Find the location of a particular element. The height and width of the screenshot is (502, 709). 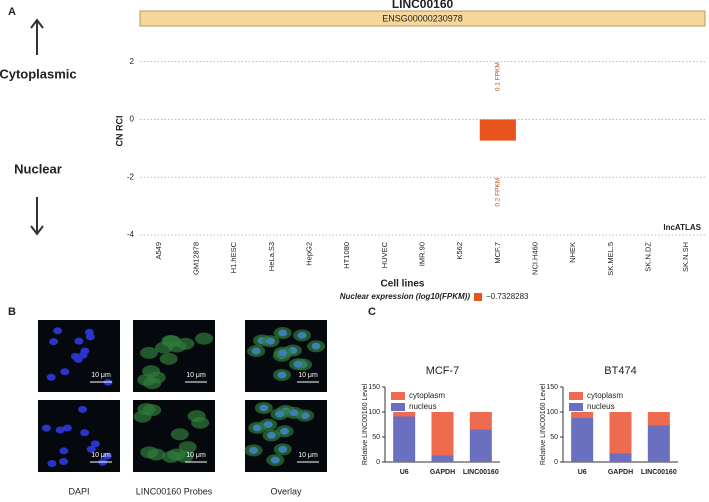

annotation: 0.1 FPKM is located at coordinates (498, 76).